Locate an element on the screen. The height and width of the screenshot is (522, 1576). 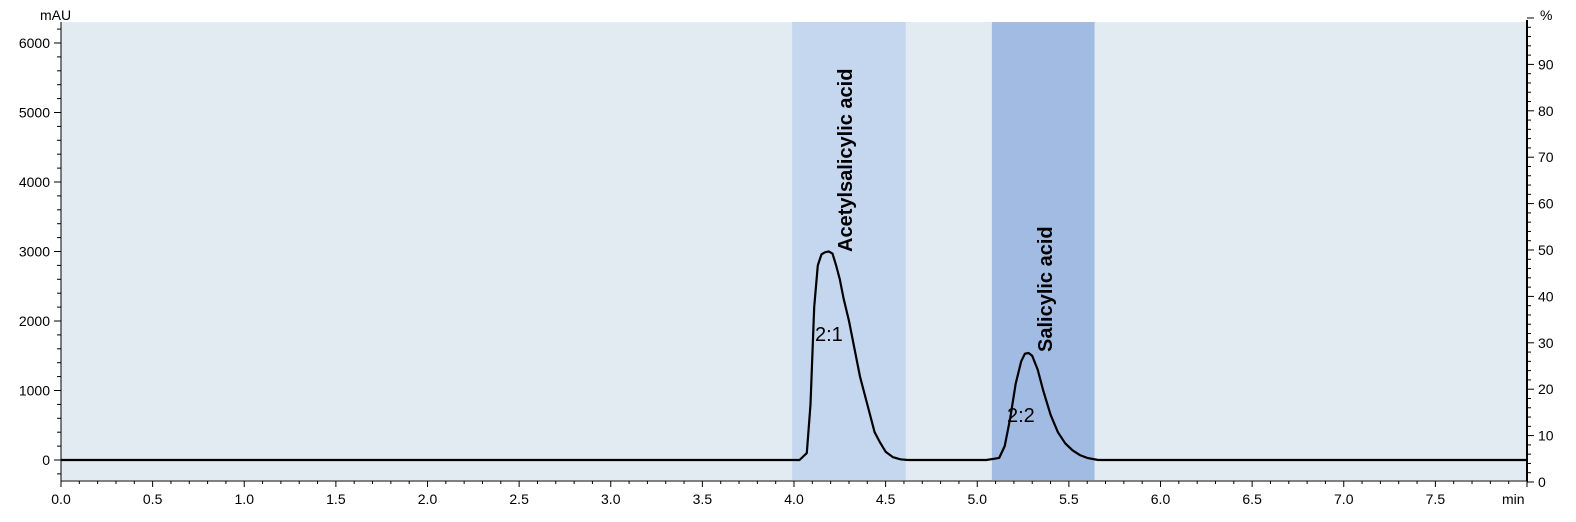
y2-tick-label: 80 is located at coordinates (1546, 111).